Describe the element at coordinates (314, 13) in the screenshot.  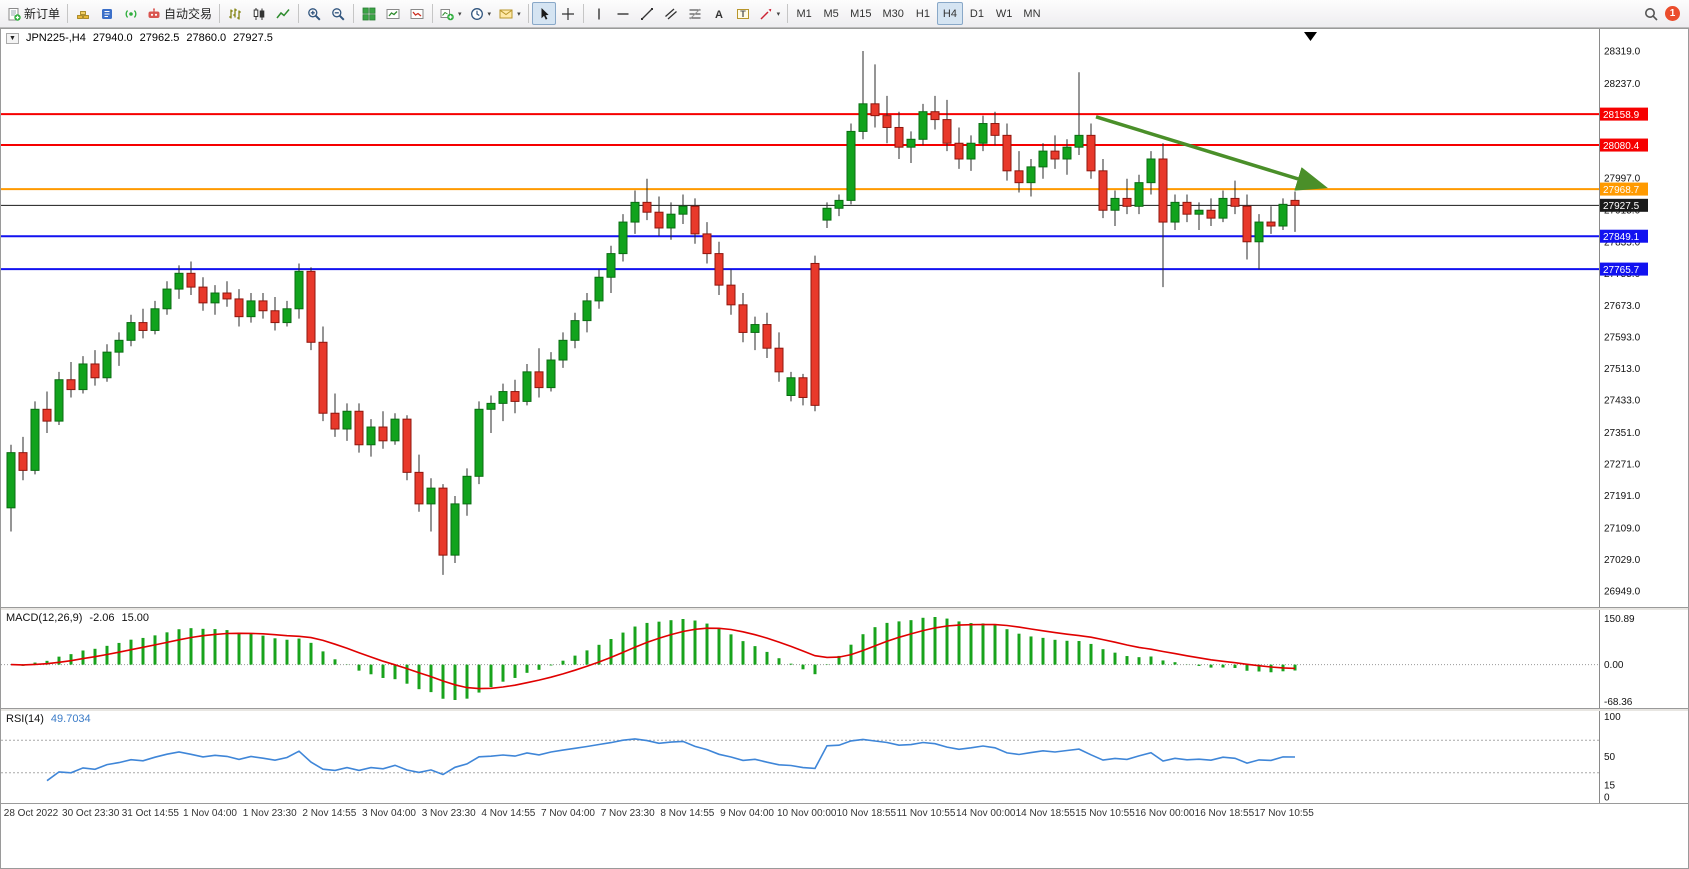
I see `zoom-in-button` at that location.